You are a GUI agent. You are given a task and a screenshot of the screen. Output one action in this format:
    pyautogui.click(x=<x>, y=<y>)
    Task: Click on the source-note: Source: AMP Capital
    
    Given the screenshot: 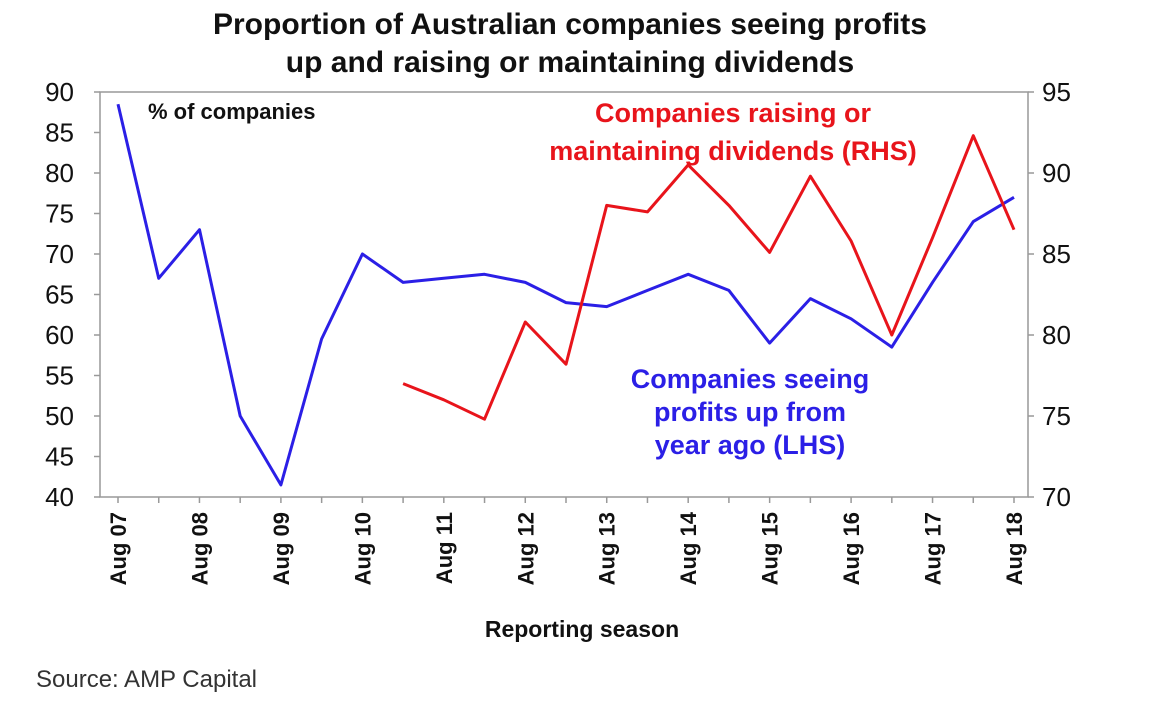 What is the action you would take?
    pyautogui.click(x=146, y=679)
    